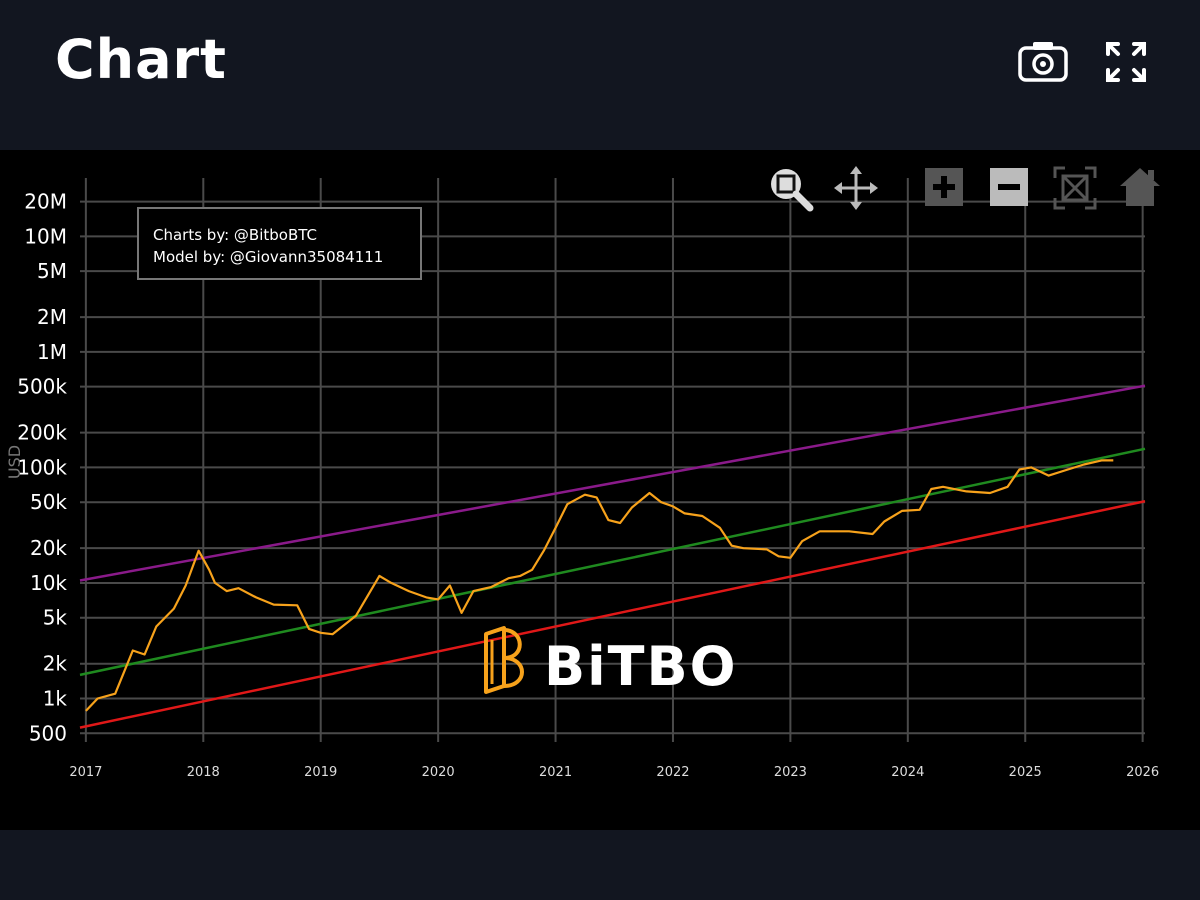 The width and height of the screenshot is (1200, 900). Describe the element at coordinates (42, 387) in the screenshot. I see `y-tick-label: 500k` at that location.